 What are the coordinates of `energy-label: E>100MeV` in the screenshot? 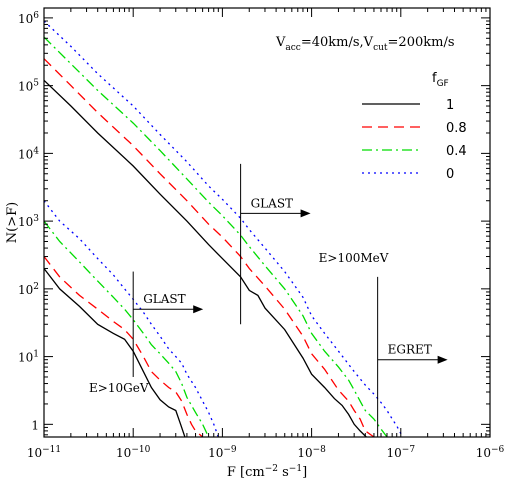 It's located at (354, 258).